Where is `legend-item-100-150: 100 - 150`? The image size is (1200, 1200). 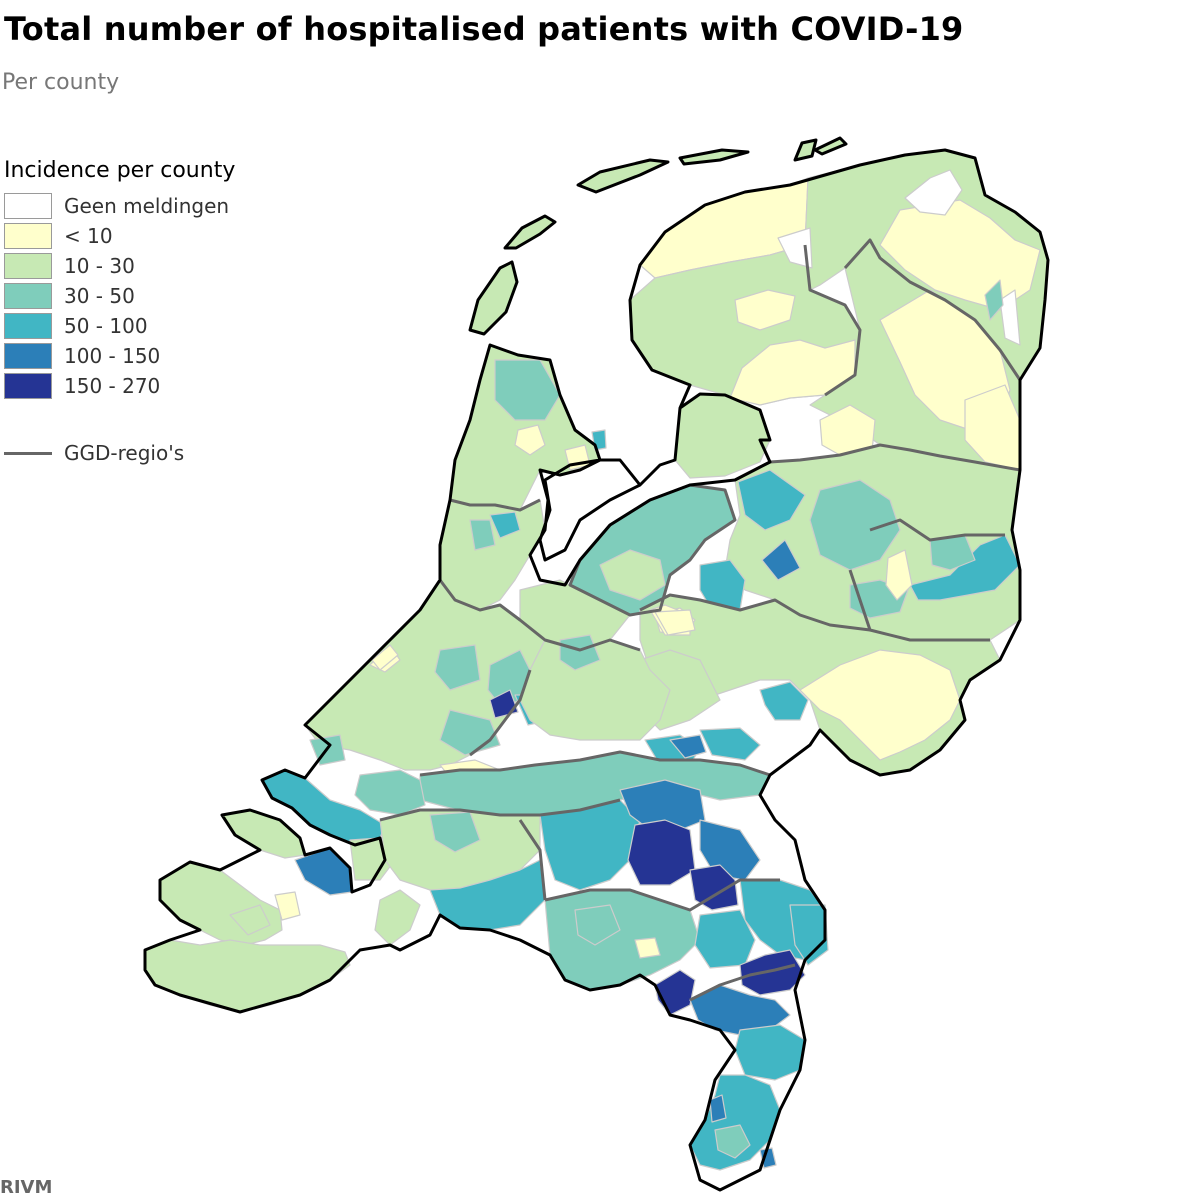 legend-item-100-150: 100 - 150 is located at coordinates (119, 356).